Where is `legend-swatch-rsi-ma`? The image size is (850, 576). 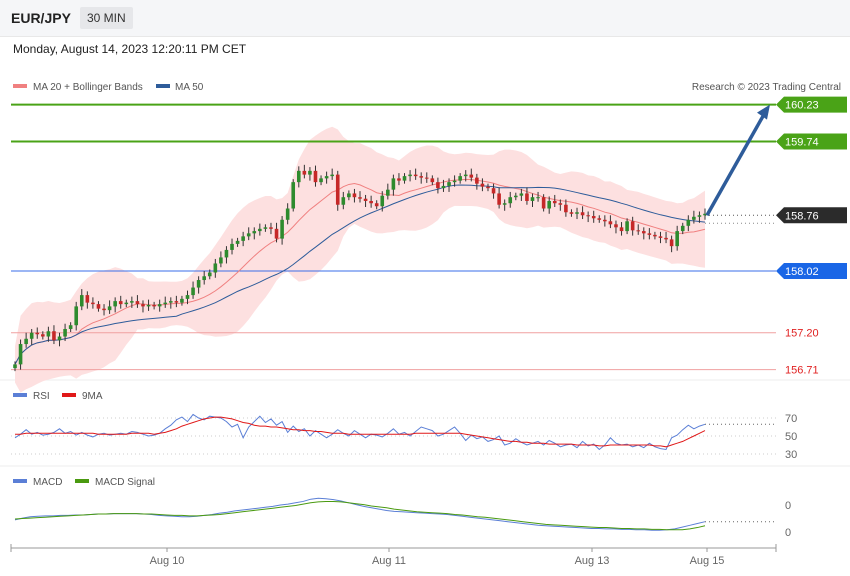
legend-swatch-rsi-ma is located at coordinates (69, 395).